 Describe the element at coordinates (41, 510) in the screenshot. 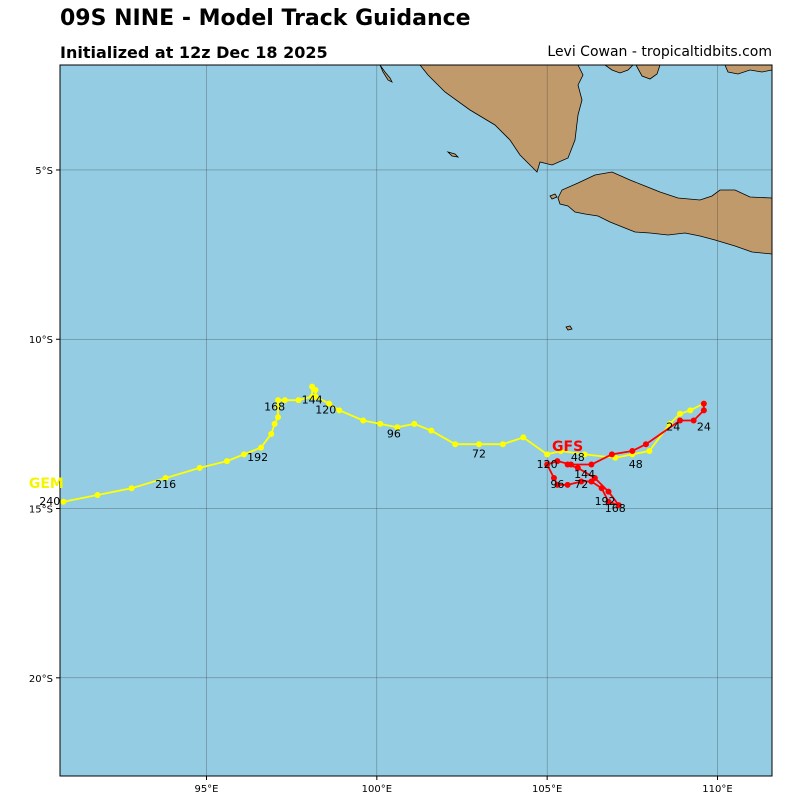

I see `lat-tick-label: 15°S` at that location.